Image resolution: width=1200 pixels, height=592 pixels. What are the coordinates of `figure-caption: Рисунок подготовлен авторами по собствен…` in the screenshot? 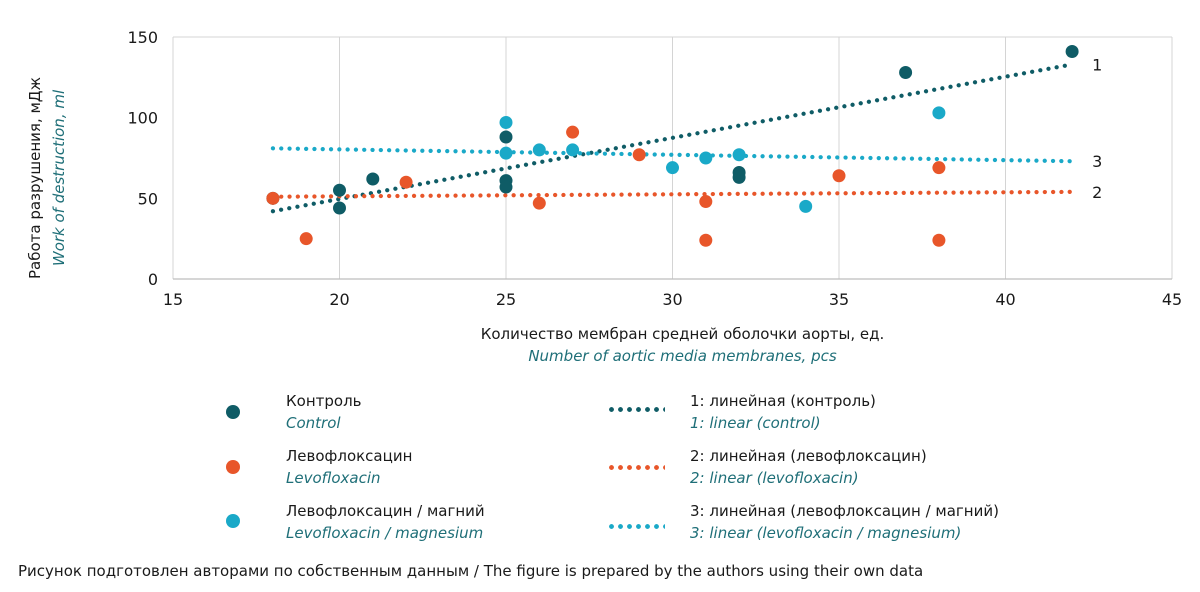 It's located at (471, 571).